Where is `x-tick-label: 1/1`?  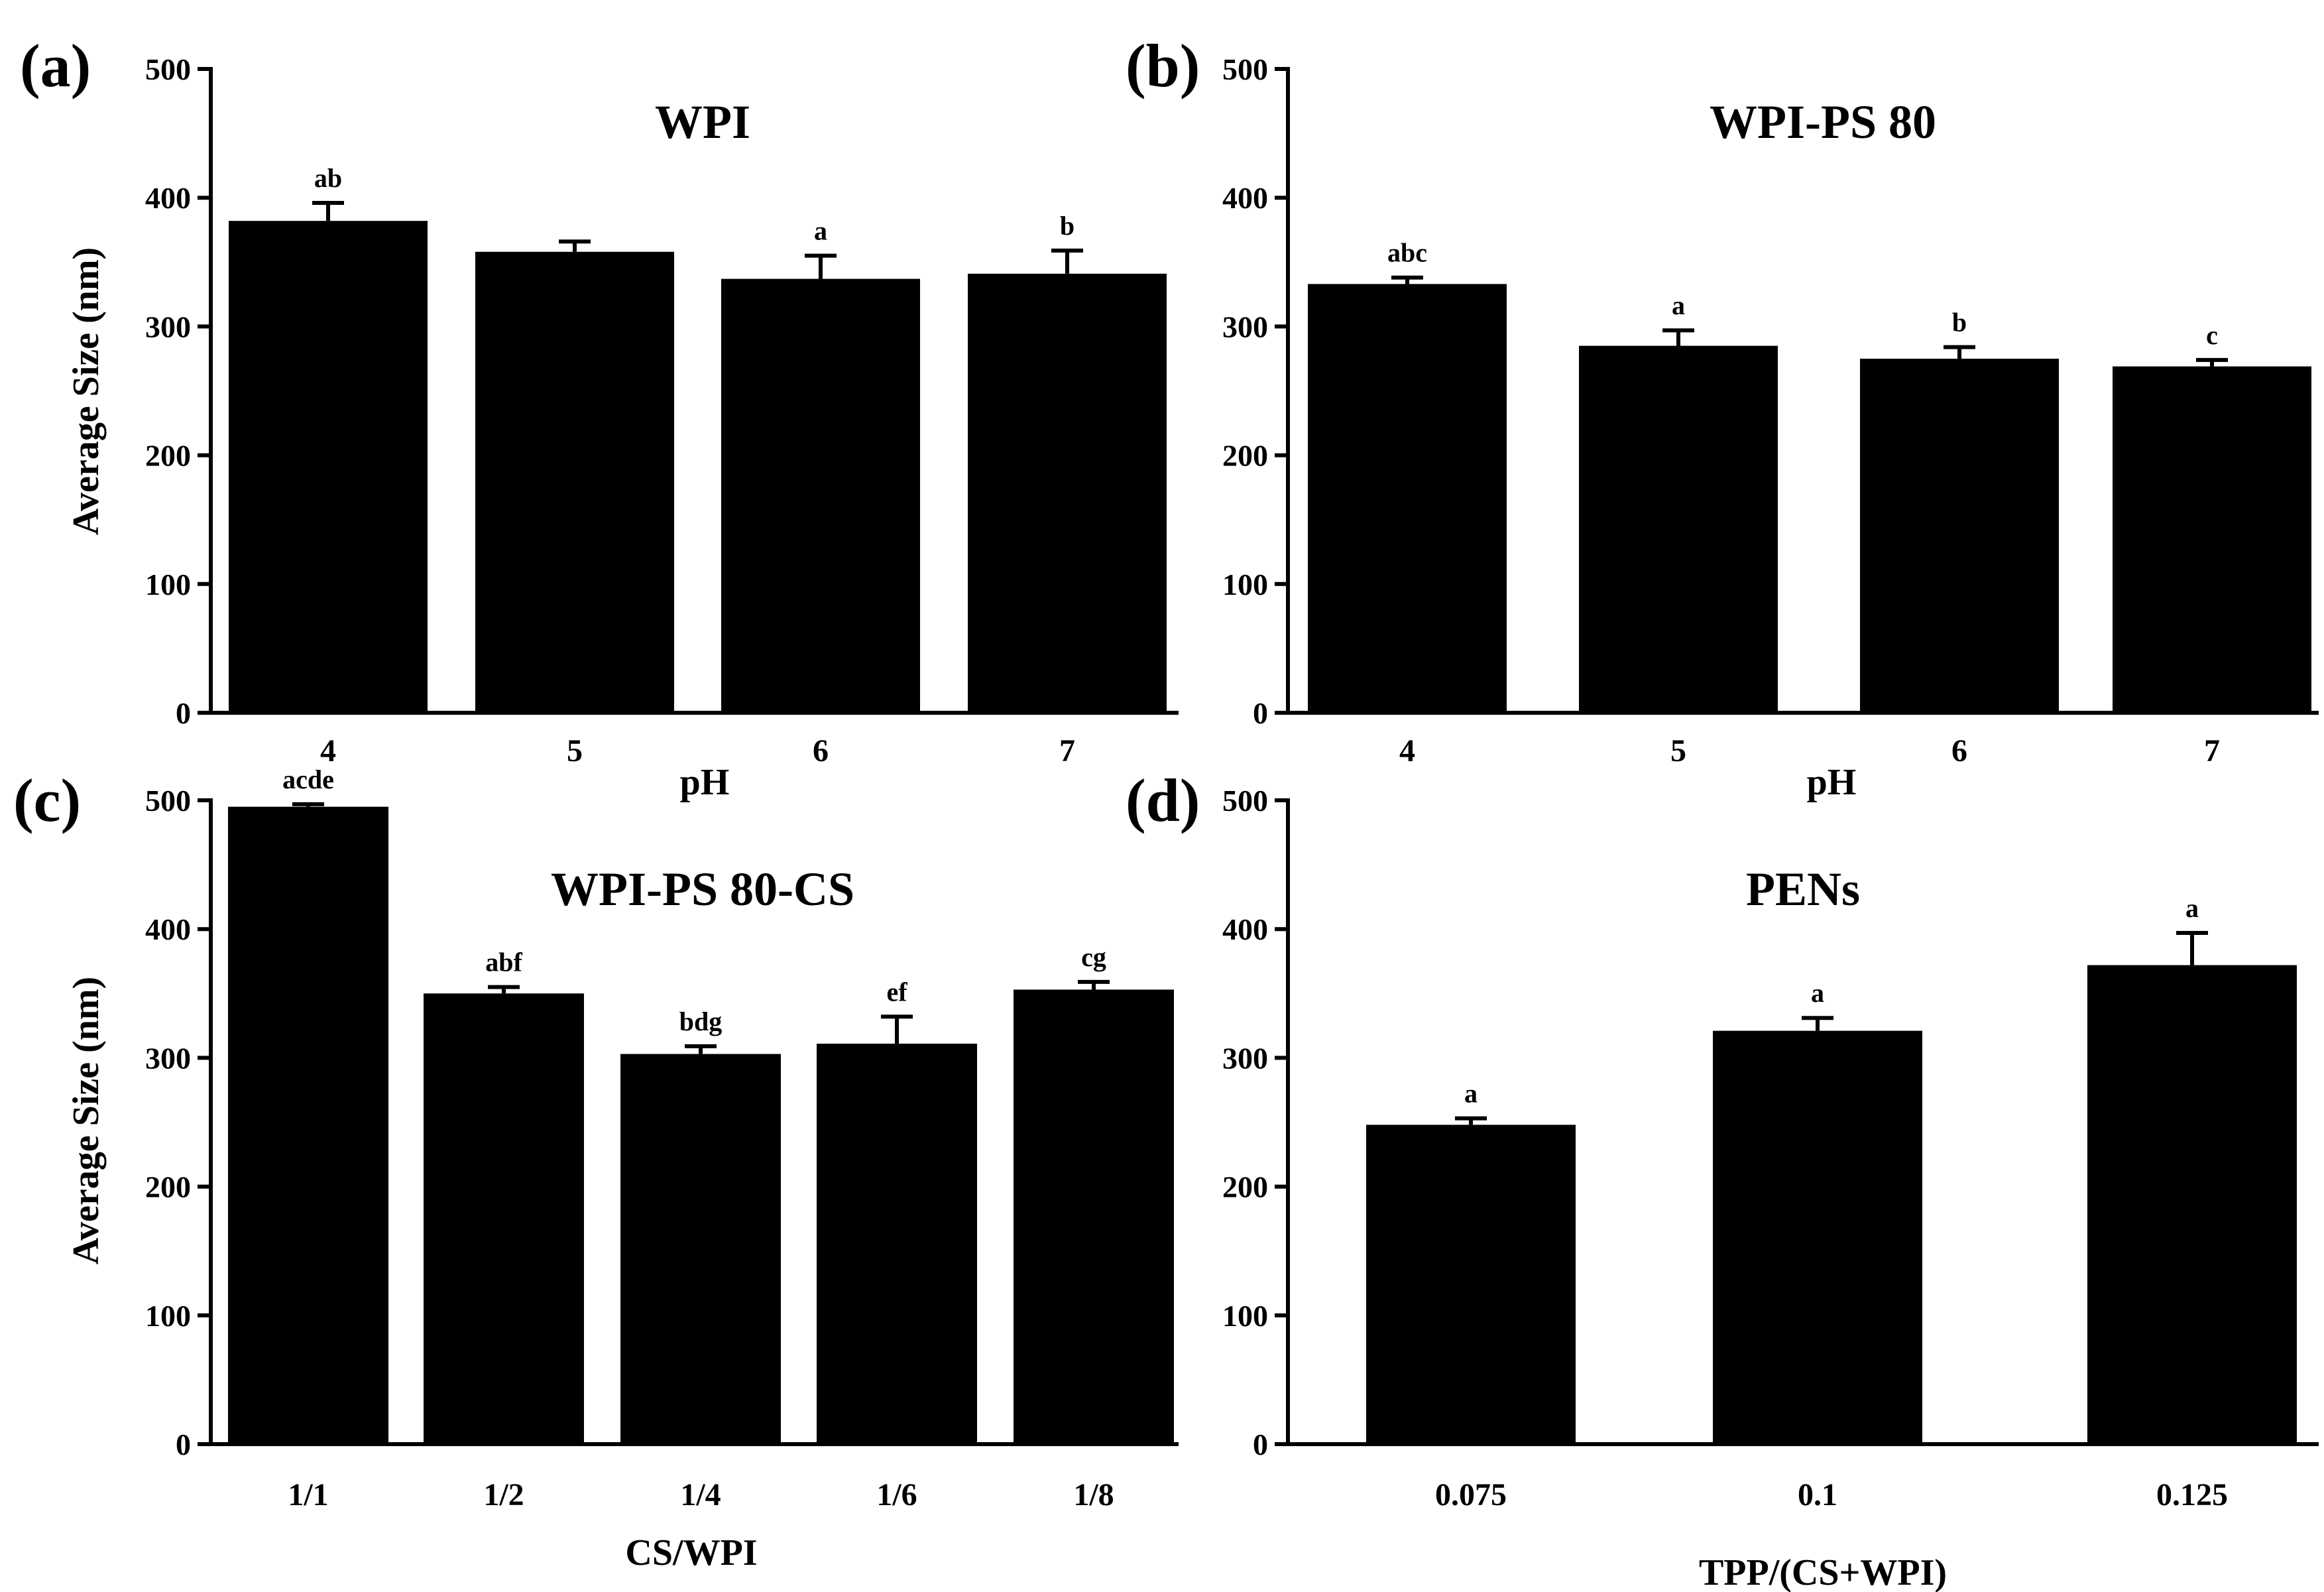
x-tick-label: 1/1 is located at coordinates (308, 1494).